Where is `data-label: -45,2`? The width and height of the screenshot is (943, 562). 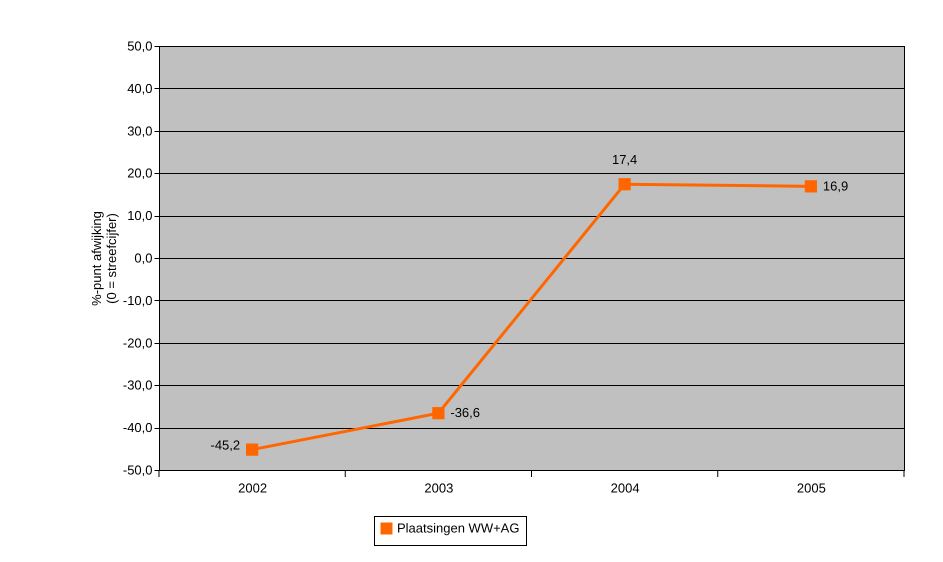 data-label: -45,2 is located at coordinates (225, 445).